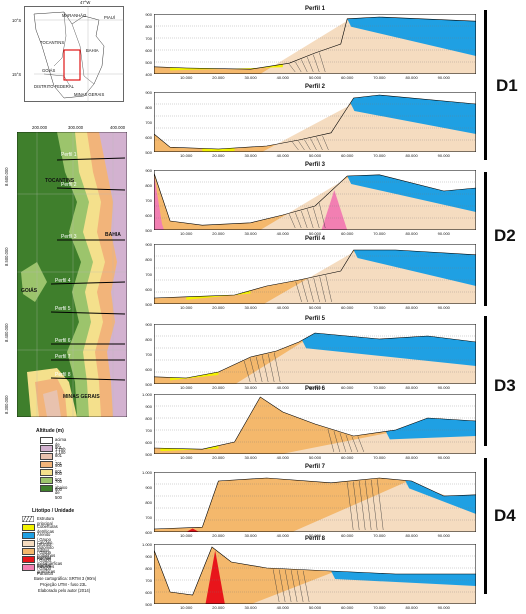 This screenshot has height=614, width=526. I want to click on map-y-tick: 8.400.000, so click(6, 332).